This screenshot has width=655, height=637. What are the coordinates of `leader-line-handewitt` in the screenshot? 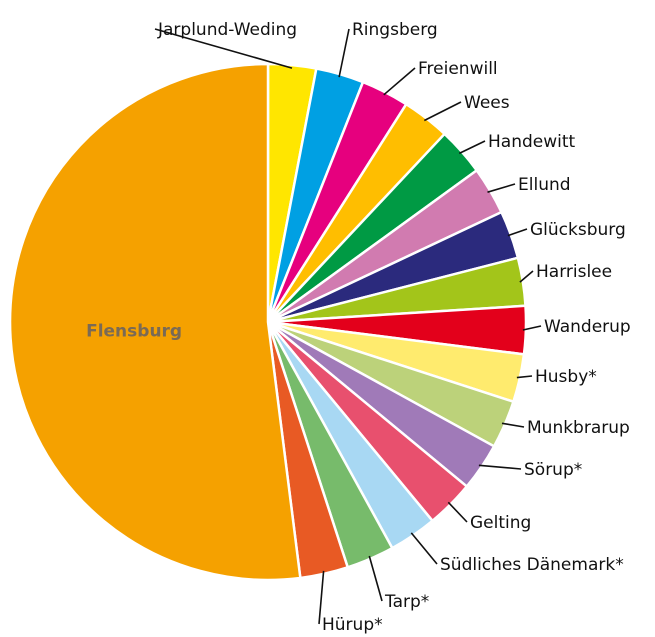 It's located at (472, 147).